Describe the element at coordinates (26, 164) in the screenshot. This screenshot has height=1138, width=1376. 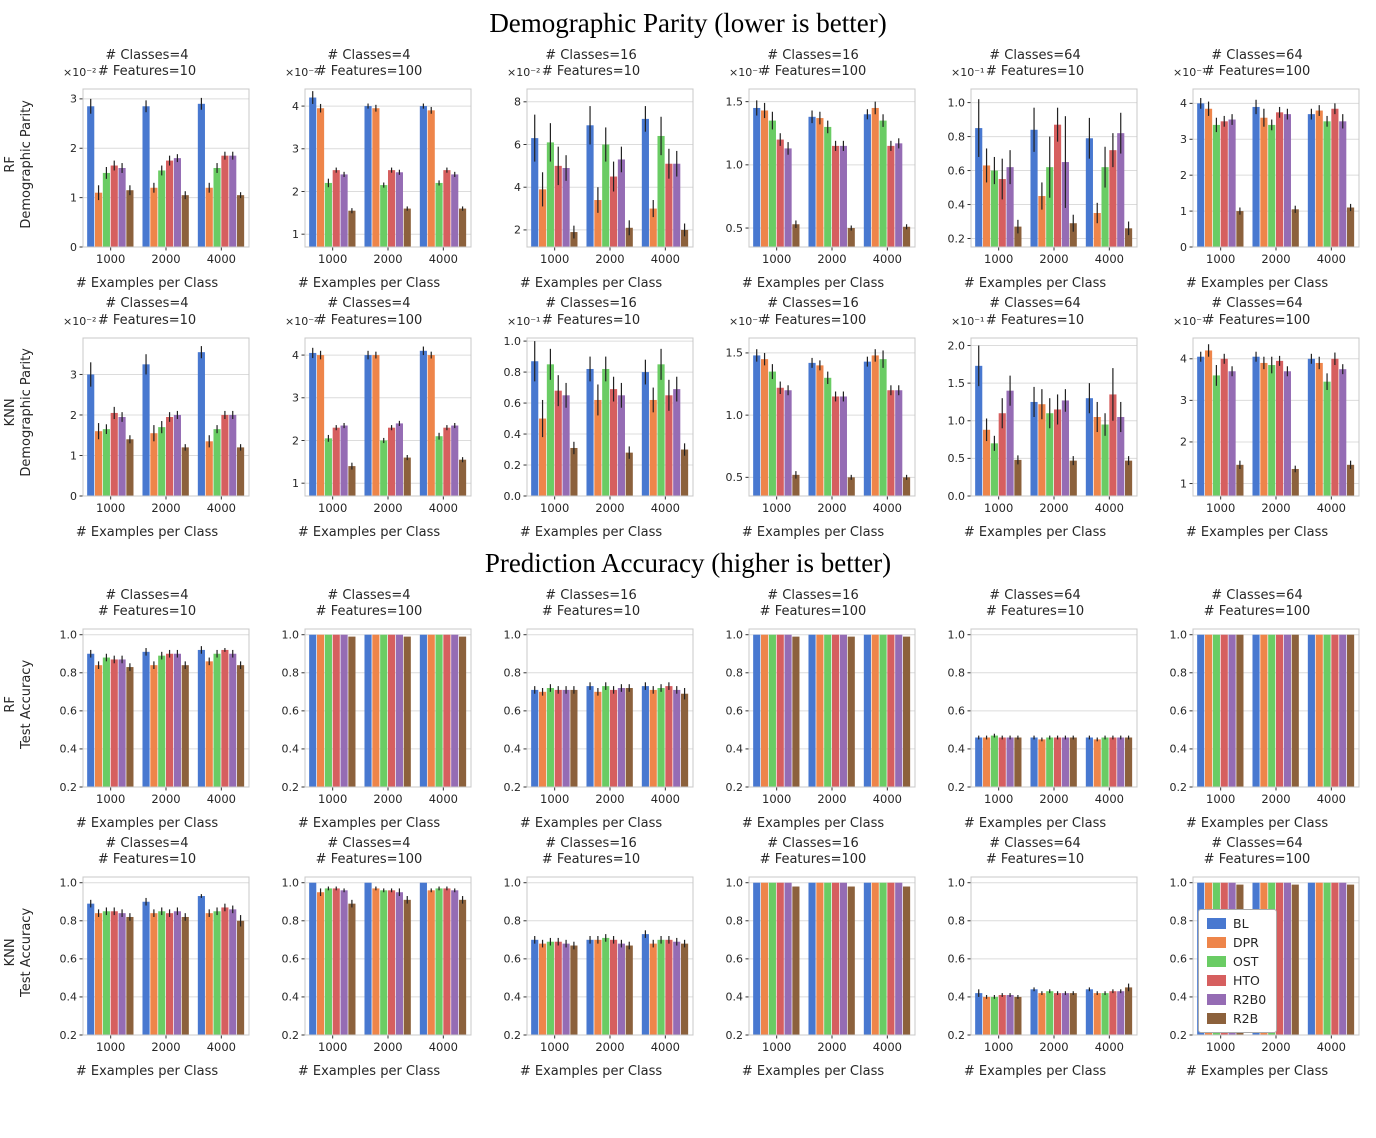
I see `row-label-line2: Demographic Parity` at that location.